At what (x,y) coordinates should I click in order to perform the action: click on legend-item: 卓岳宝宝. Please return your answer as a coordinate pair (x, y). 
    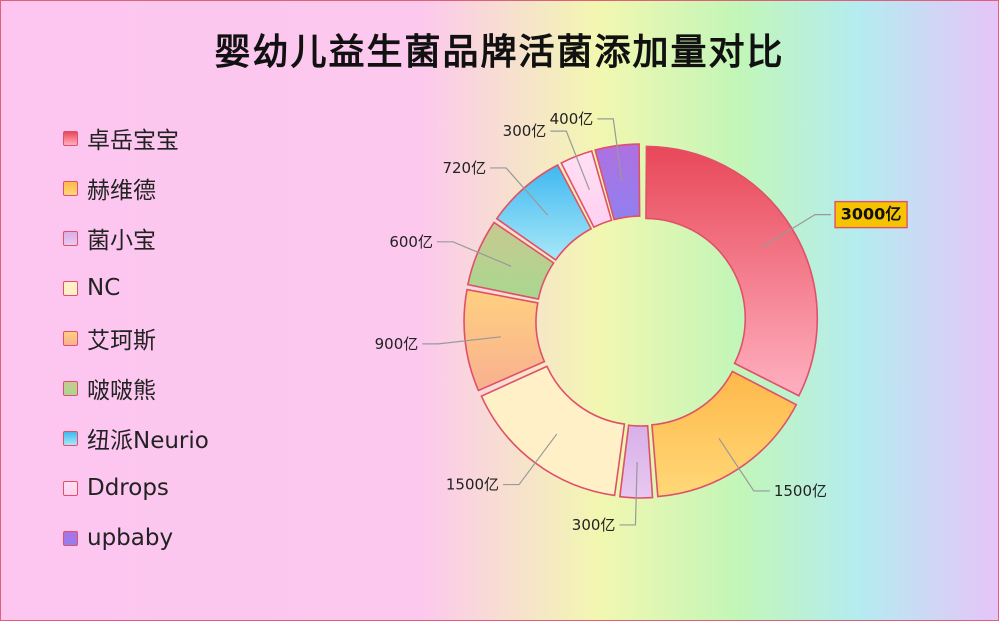
    Looking at the image, I should click on (136, 138).